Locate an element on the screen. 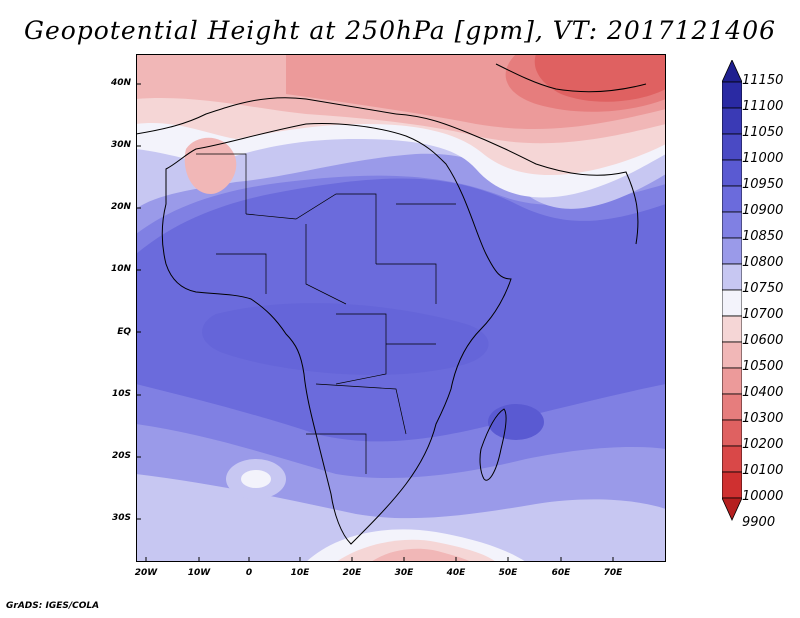 The height and width of the screenshot is (618, 800). colorbar is located at coordinates (732, 290).